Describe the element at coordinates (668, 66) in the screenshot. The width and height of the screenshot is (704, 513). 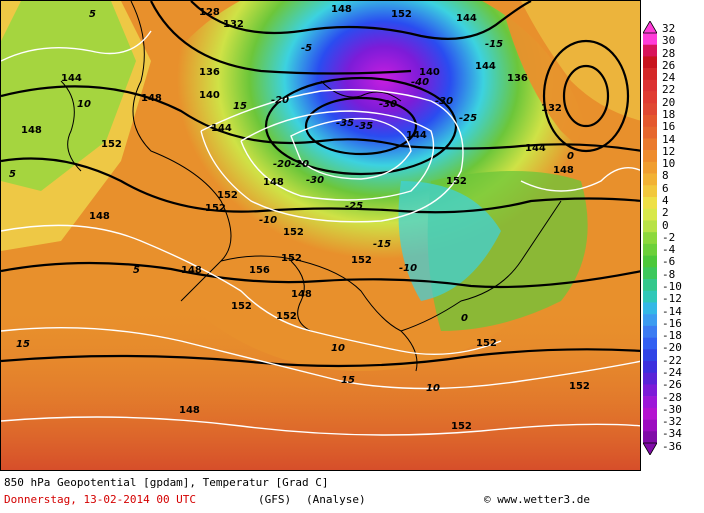
I see `colorbar-label: 26` at that location.